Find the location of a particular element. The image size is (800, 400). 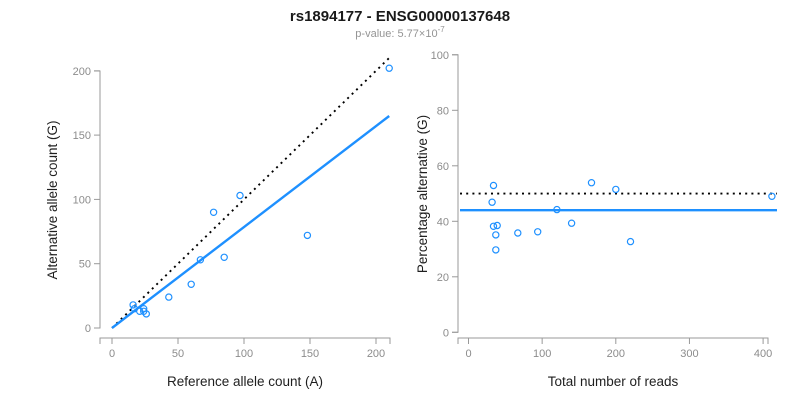

p-value-exponent: -7 is located at coordinates (442, 29).